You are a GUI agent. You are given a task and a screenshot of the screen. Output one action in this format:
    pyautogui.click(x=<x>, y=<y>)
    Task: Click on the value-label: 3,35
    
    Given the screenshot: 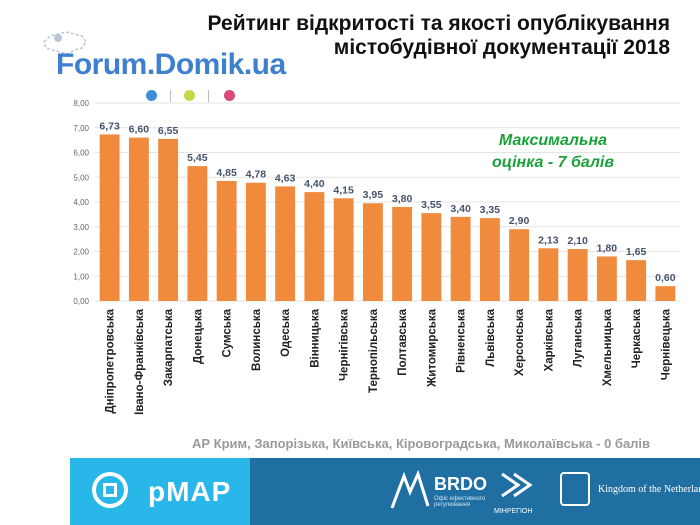 What is the action you would take?
    pyautogui.click(x=490, y=210)
    